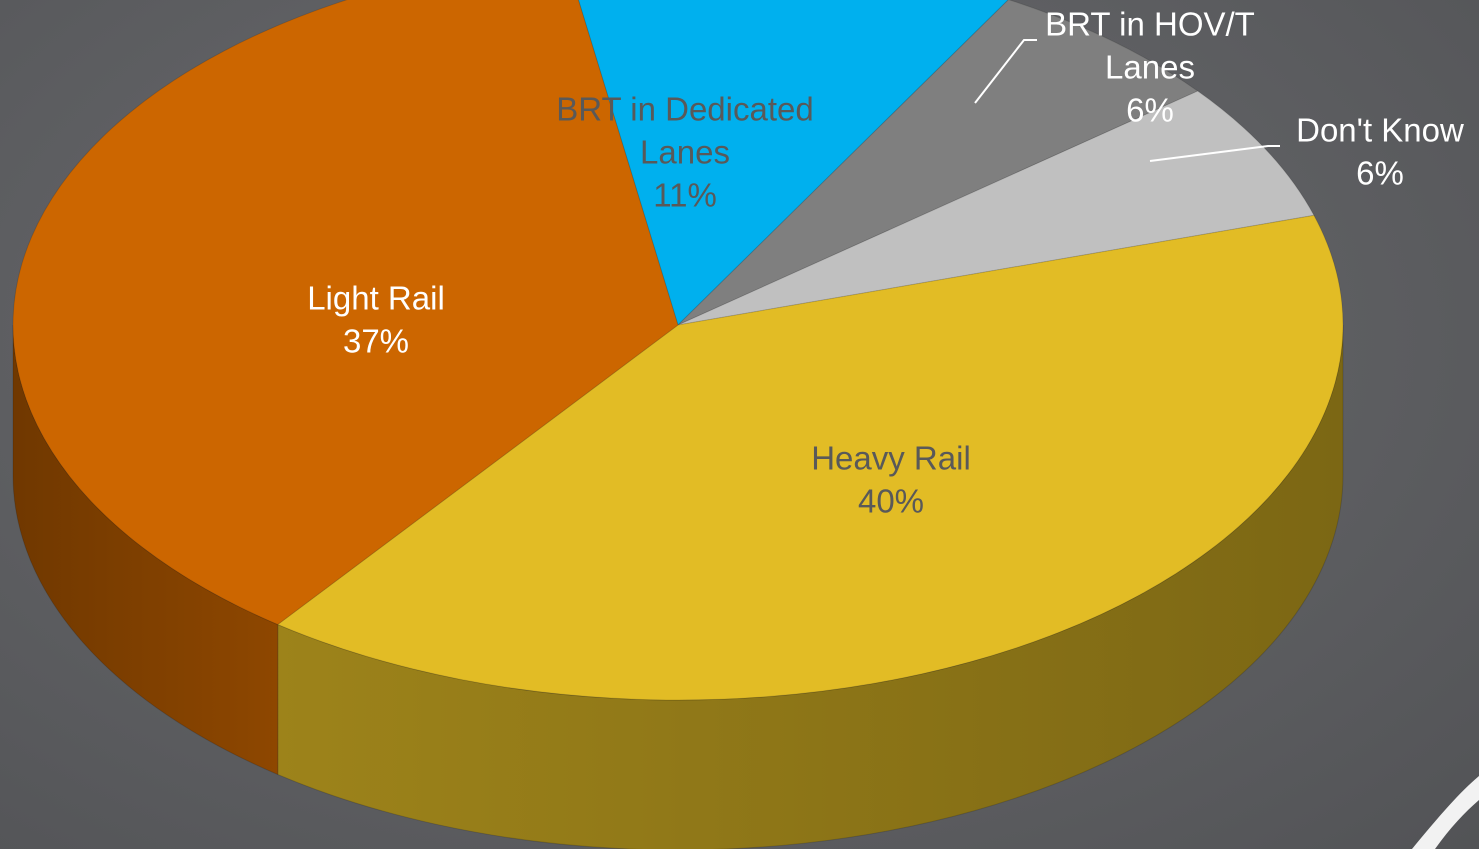 This screenshot has height=849, width=1479. I want to click on data-label-name-4: Light Rail, so click(376, 298).